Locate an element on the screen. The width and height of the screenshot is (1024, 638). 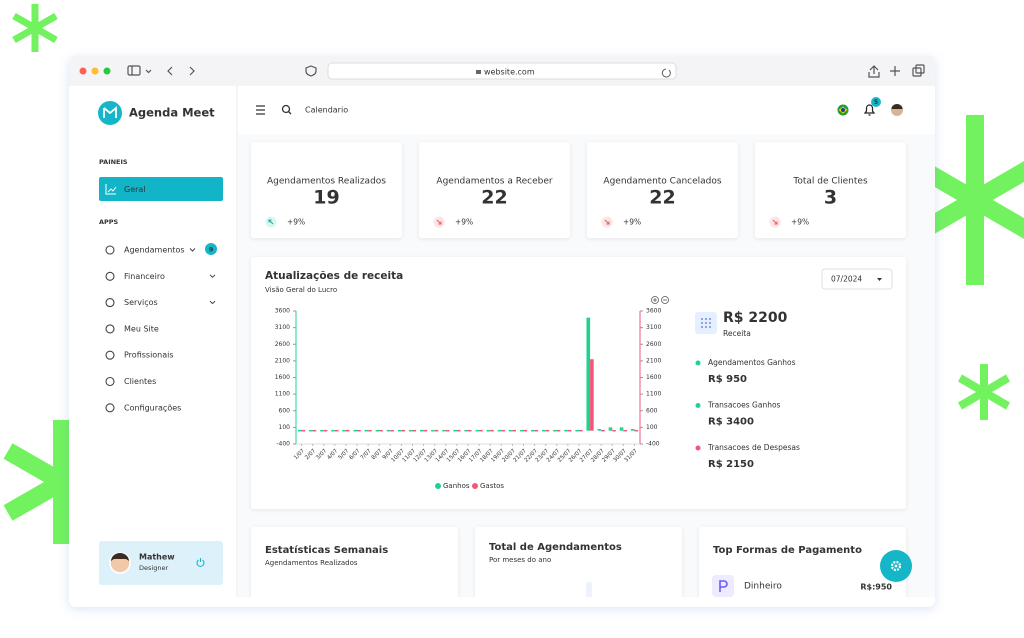
url-bar is located at coordinates (502, 71).